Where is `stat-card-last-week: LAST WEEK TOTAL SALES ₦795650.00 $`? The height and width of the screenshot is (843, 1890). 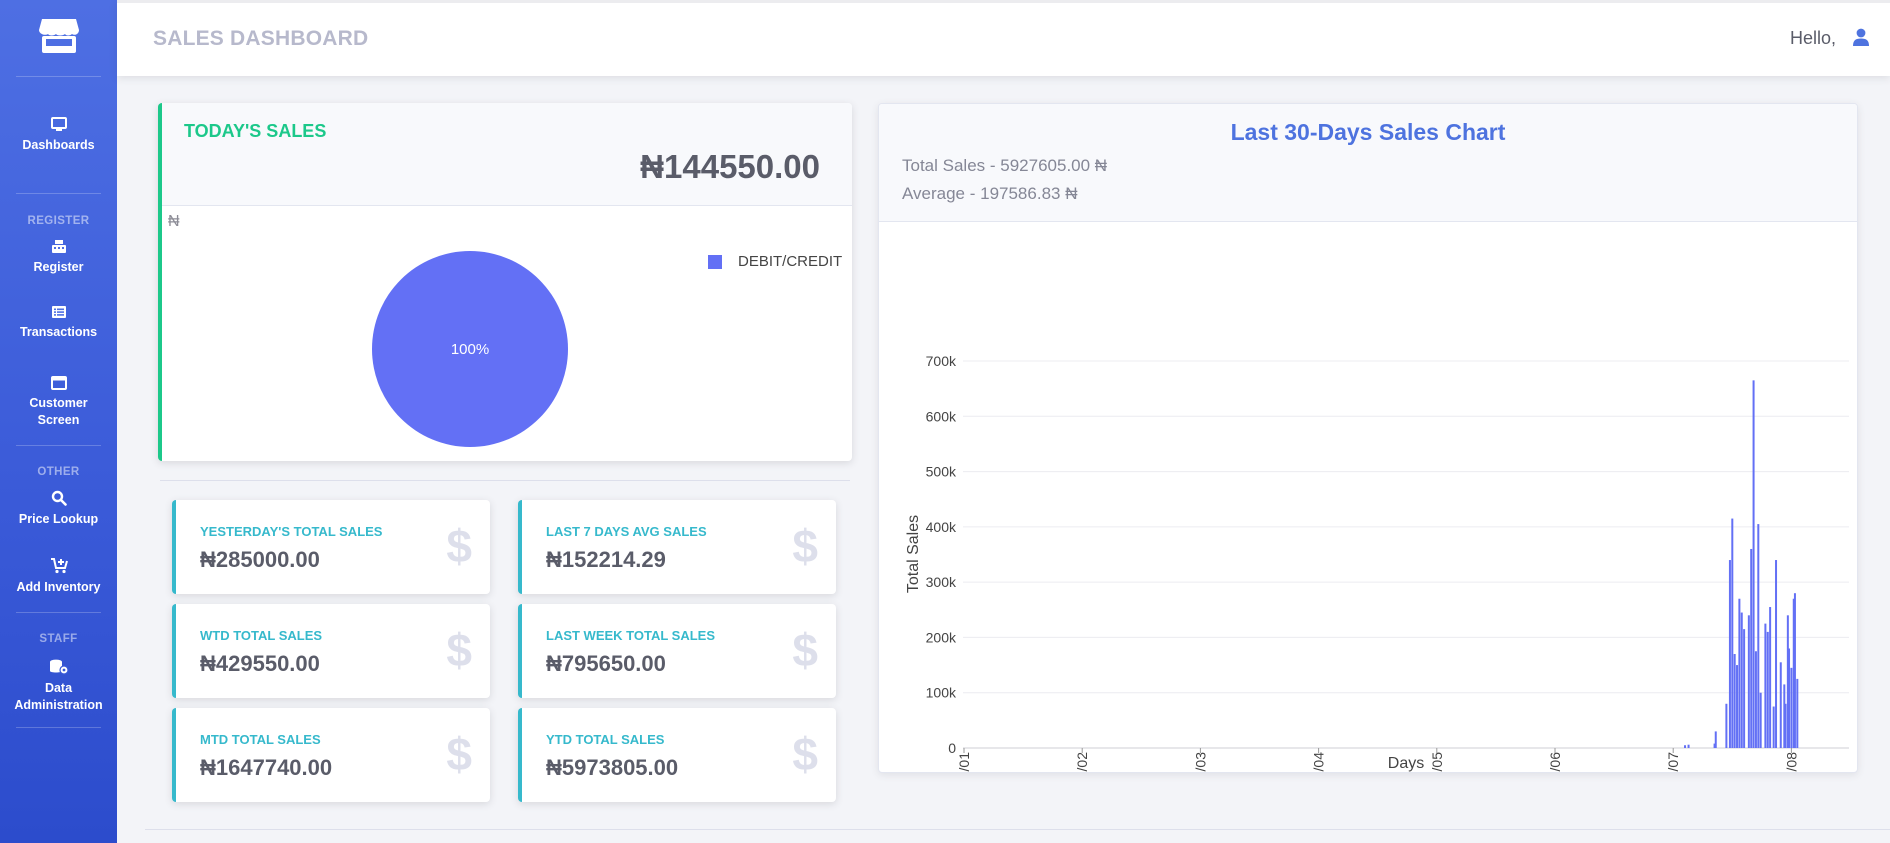 stat-card-last-week: LAST WEEK TOTAL SALES ₦795650.00 $ is located at coordinates (677, 651).